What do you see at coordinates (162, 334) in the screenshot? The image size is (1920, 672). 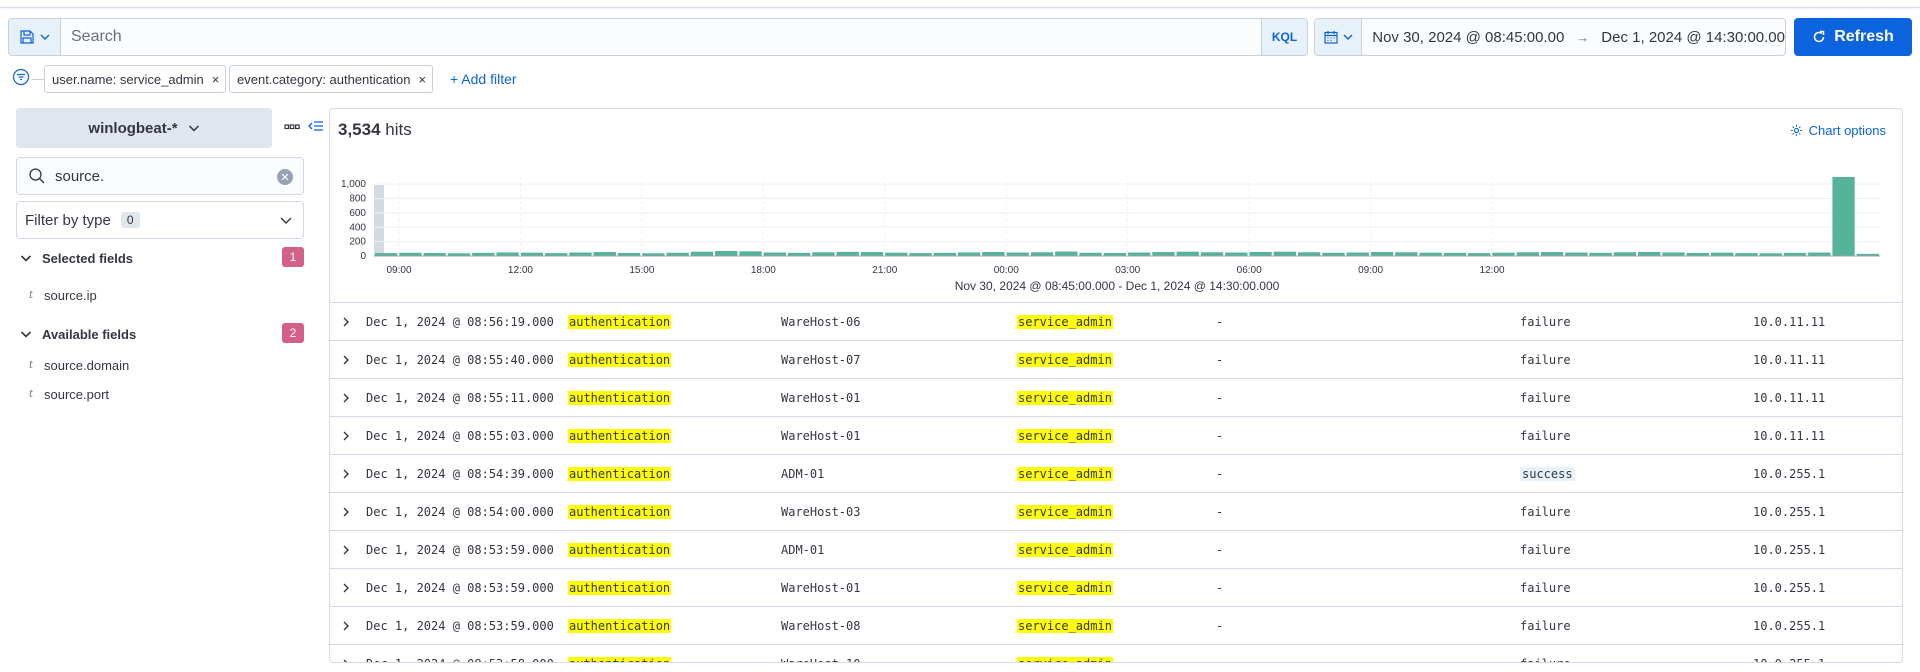 I see `available-fields-header: Available fields 2` at bounding box center [162, 334].